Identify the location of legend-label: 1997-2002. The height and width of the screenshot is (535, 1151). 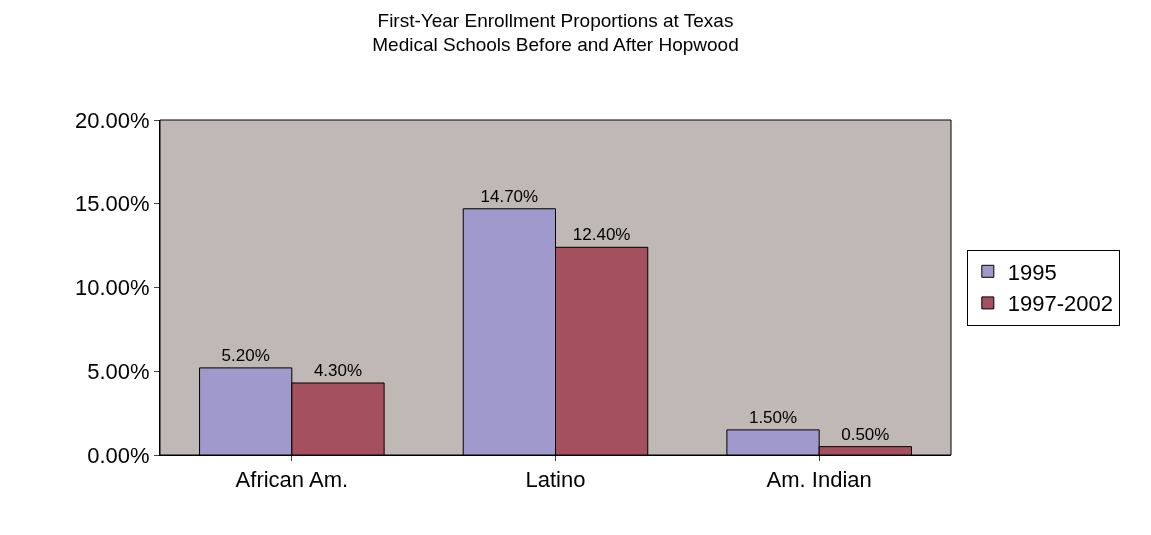
(1060, 304).